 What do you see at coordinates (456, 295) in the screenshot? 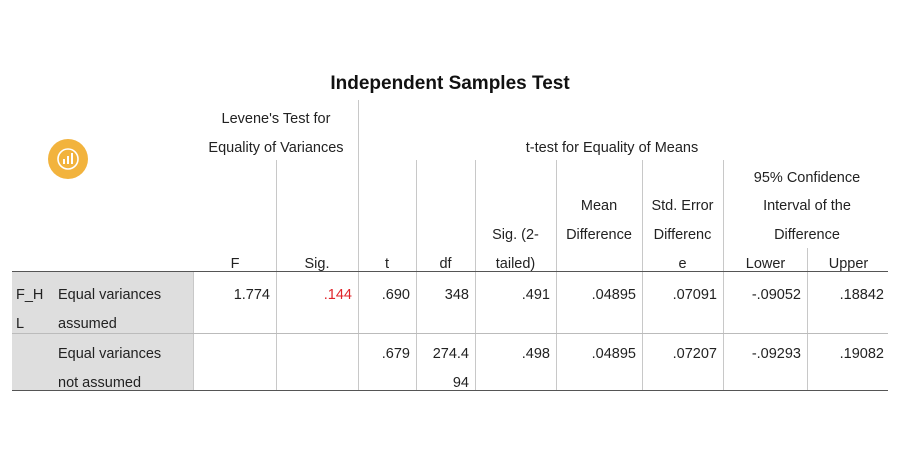
I see `row1-df: 348` at bounding box center [456, 295].